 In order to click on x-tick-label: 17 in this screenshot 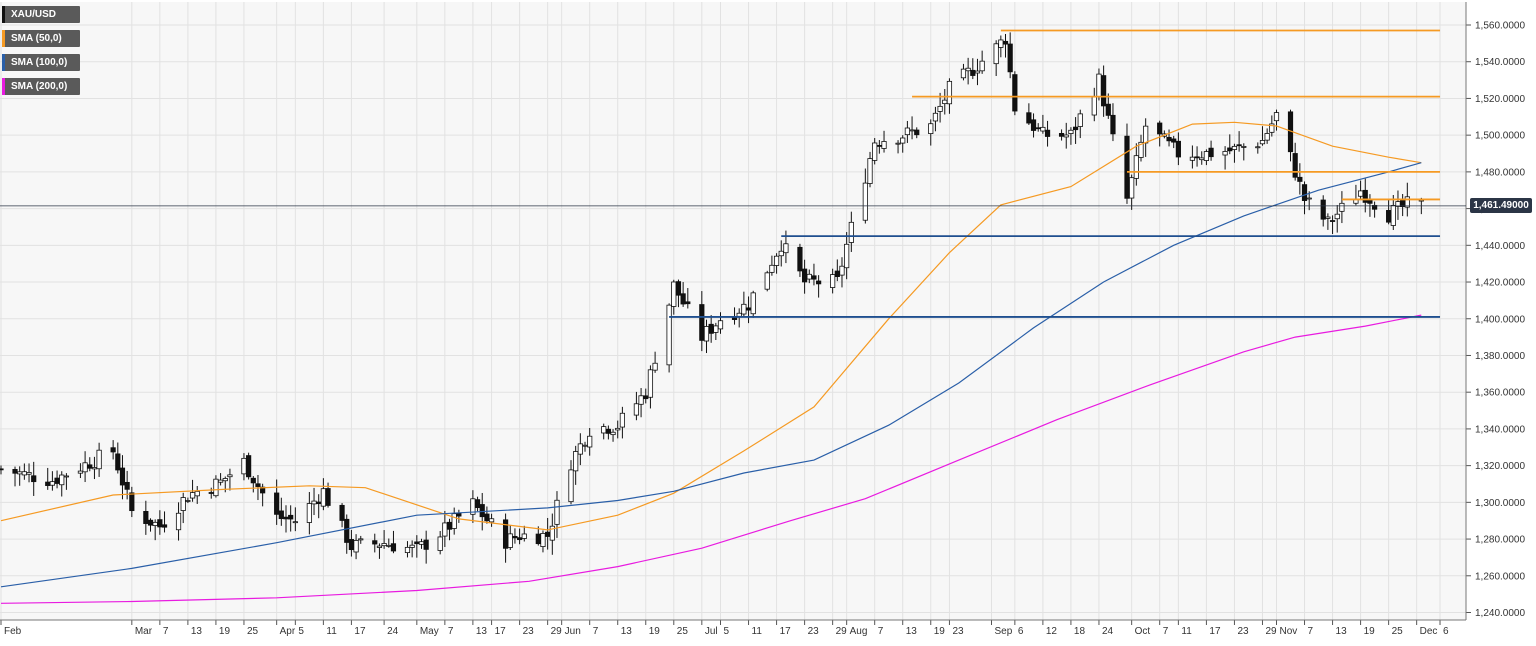, I will do `click(501, 631)`.